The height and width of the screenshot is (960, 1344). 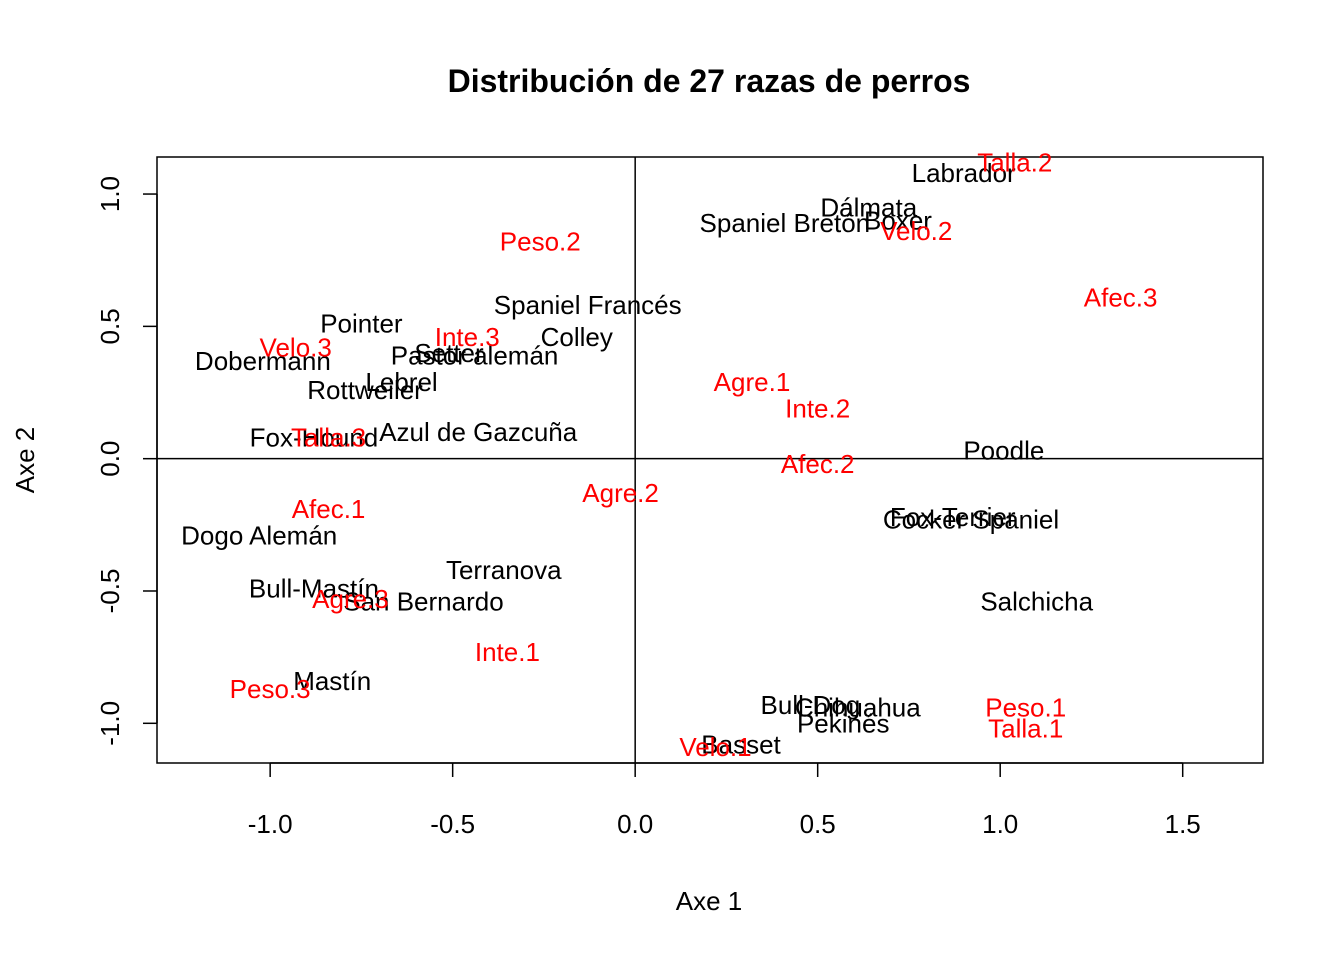 What do you see at coordinates (843, 723) in the screenshot?
I see `breed-label: Pekinés` at bounding box center [843, 723].